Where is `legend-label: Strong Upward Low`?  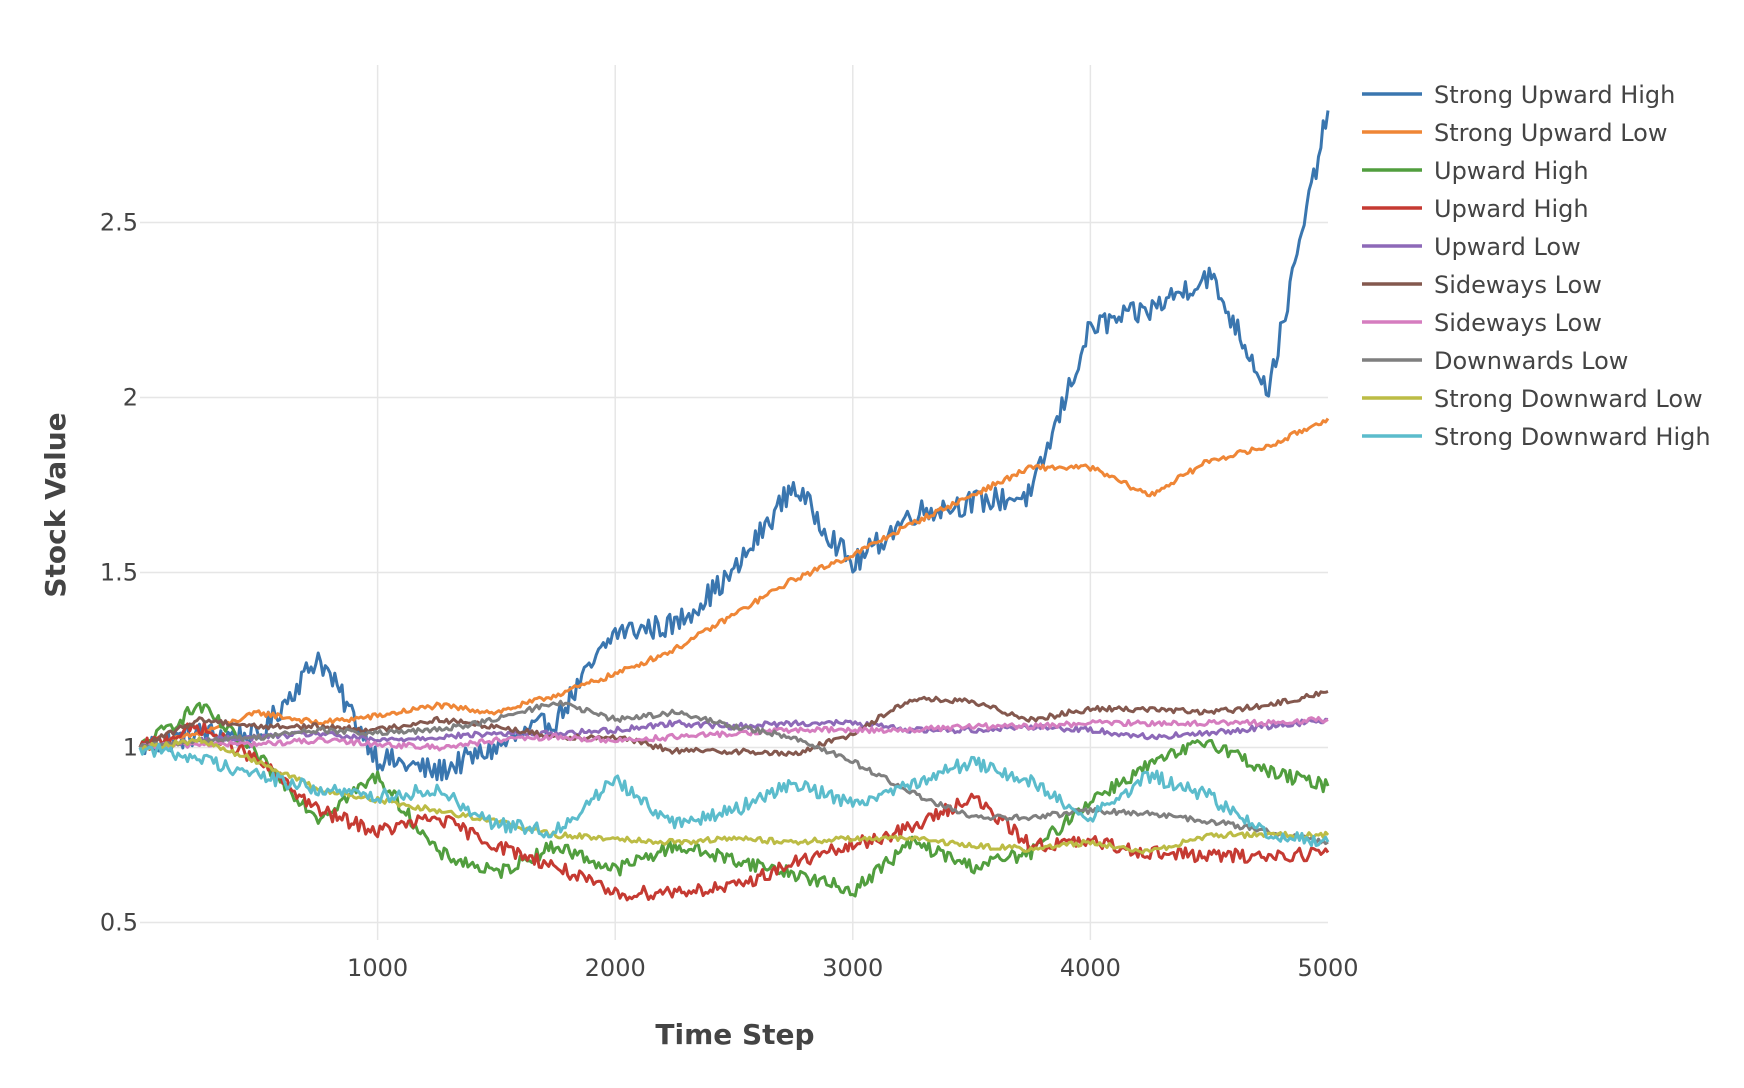
legend-label: Strong Upward Low is located at coordinates (1550, 133).